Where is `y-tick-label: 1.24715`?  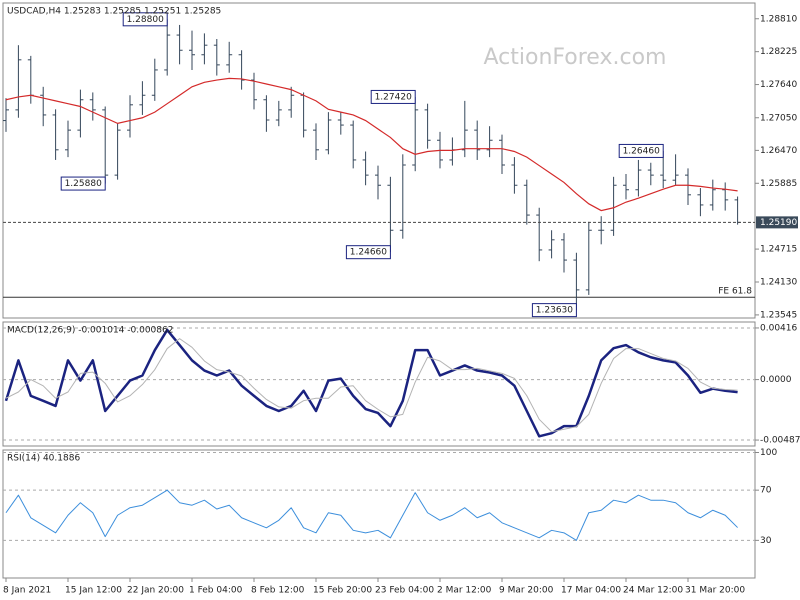
y-tick-label: 1.24715 is located at coordinates (778, 250).